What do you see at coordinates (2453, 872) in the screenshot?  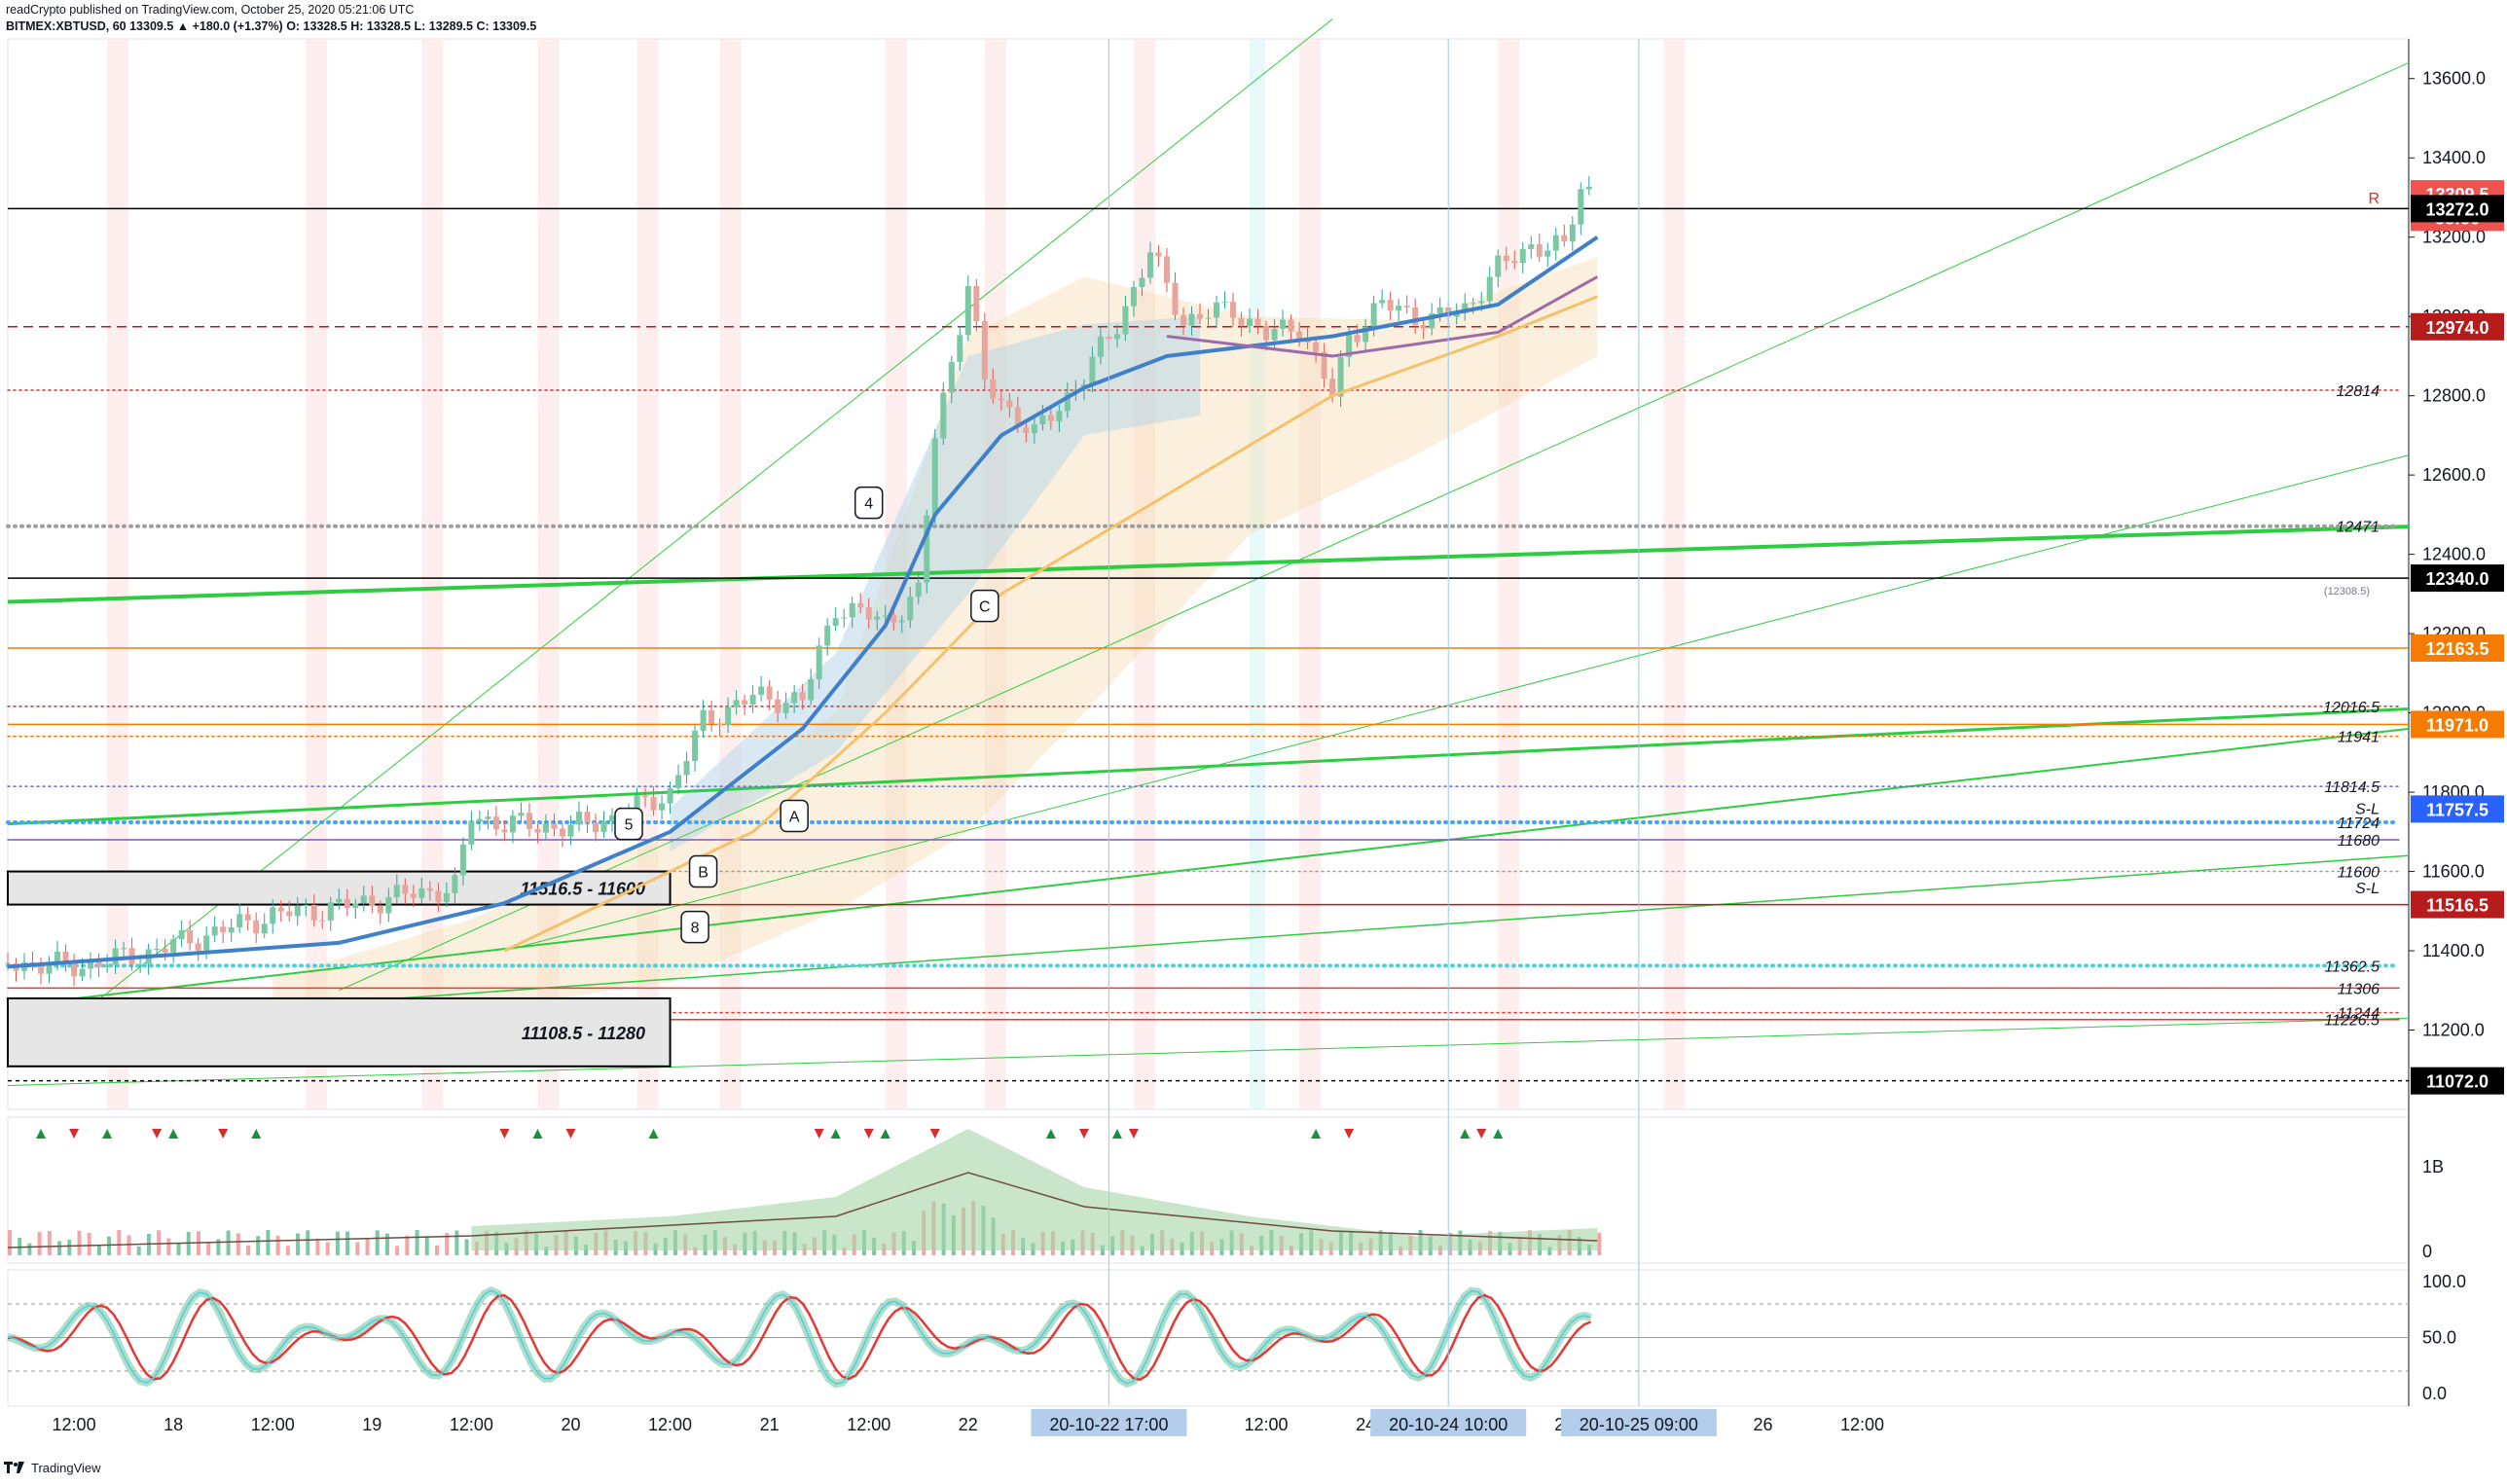 I see `price-axis-label: 11600.0` at bounding box center [2453, 872].